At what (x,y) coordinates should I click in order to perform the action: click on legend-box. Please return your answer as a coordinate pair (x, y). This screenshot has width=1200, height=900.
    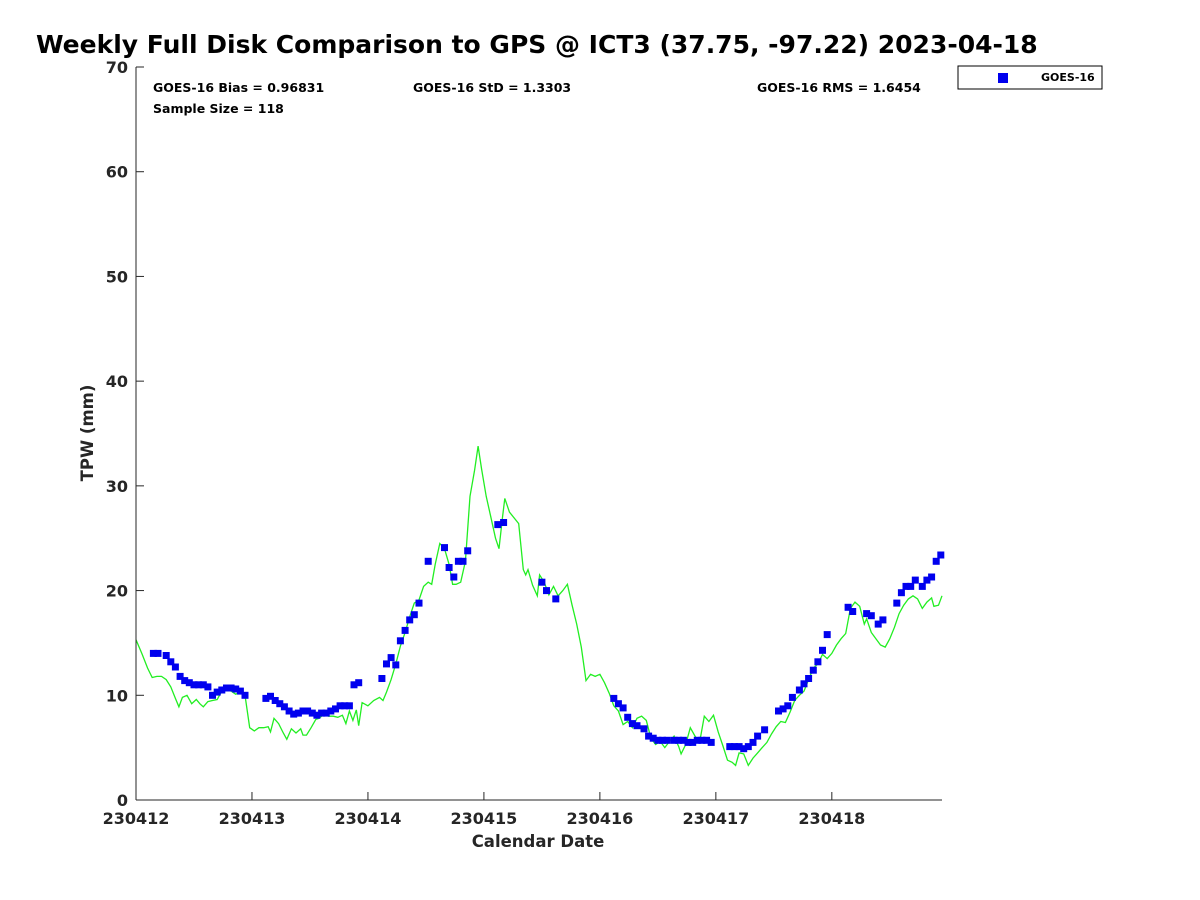
    Looking at the image, I should click on (1030, 77).